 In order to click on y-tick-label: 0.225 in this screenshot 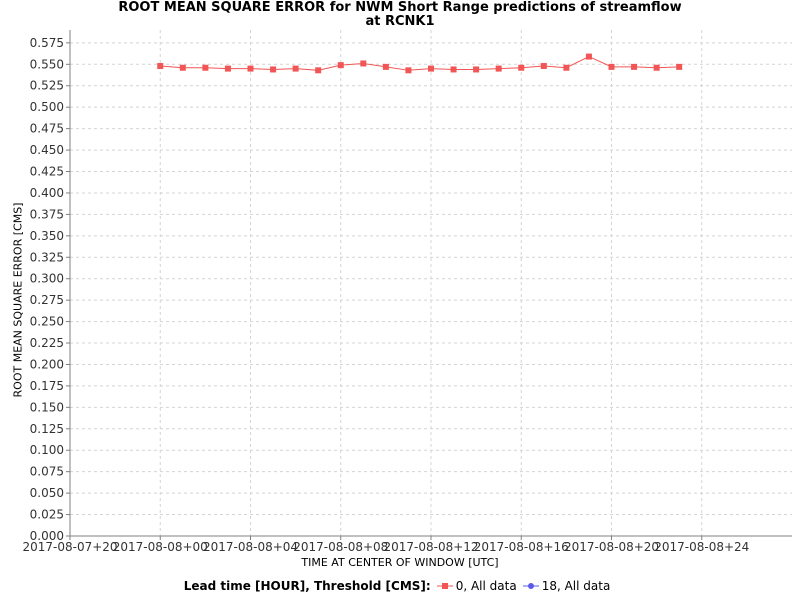, I will do `click(47, 343)`.